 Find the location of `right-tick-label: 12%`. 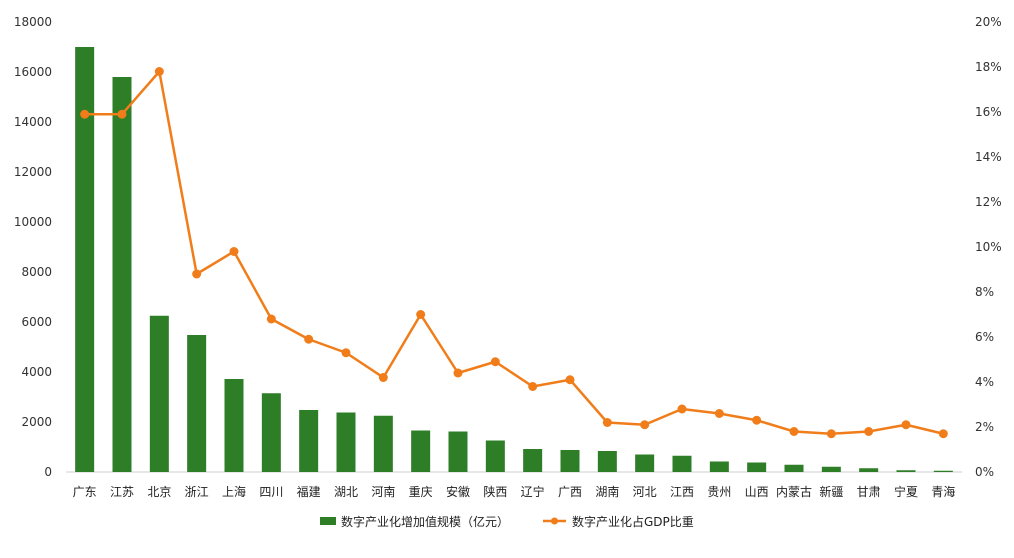

right-tick-label: 12% is located at coordinates (988, 202).